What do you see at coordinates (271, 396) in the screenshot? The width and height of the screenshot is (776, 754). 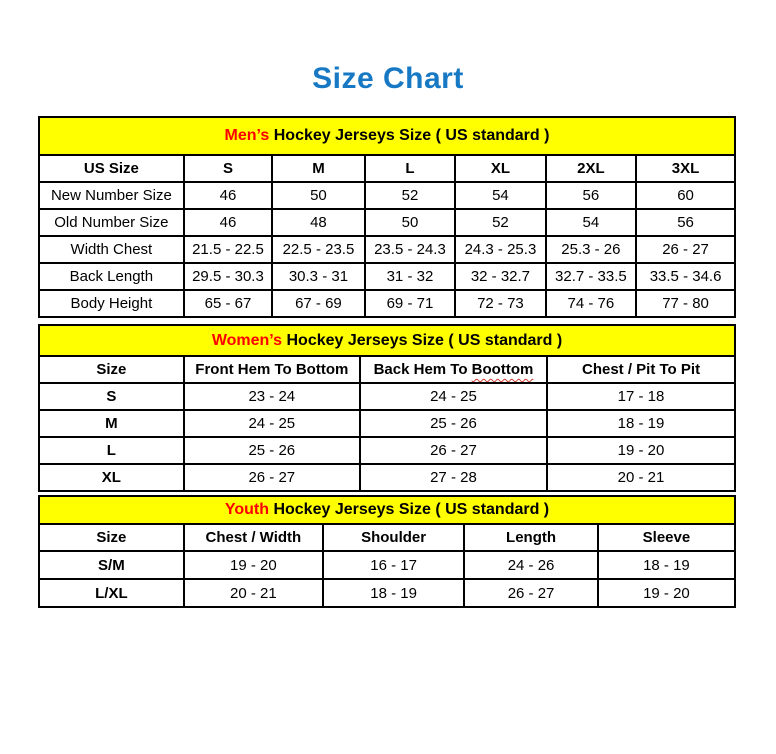 I see `size-value-cell: 23 - 24` at bounding box center [271, 396].